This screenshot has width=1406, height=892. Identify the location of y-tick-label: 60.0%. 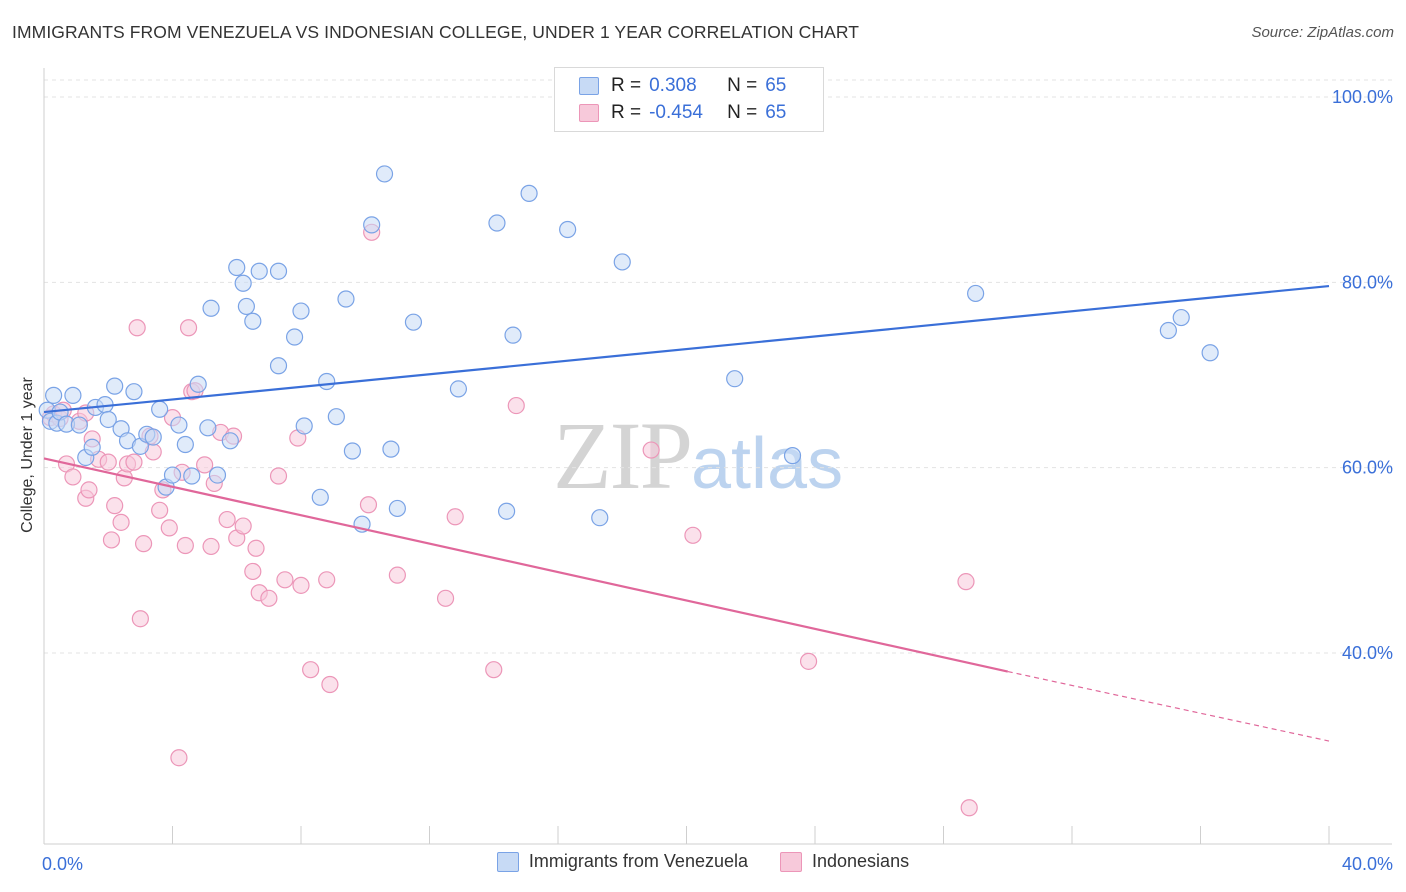
(1367, 468).